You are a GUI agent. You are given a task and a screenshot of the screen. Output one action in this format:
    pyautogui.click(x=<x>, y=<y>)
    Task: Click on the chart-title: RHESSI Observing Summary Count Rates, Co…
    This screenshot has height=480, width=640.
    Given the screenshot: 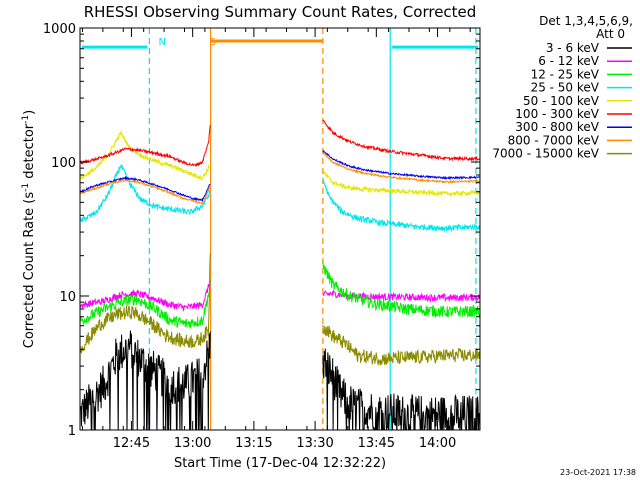 What is the action you would take?
    pyautogui.click(x=280, y=12)
    